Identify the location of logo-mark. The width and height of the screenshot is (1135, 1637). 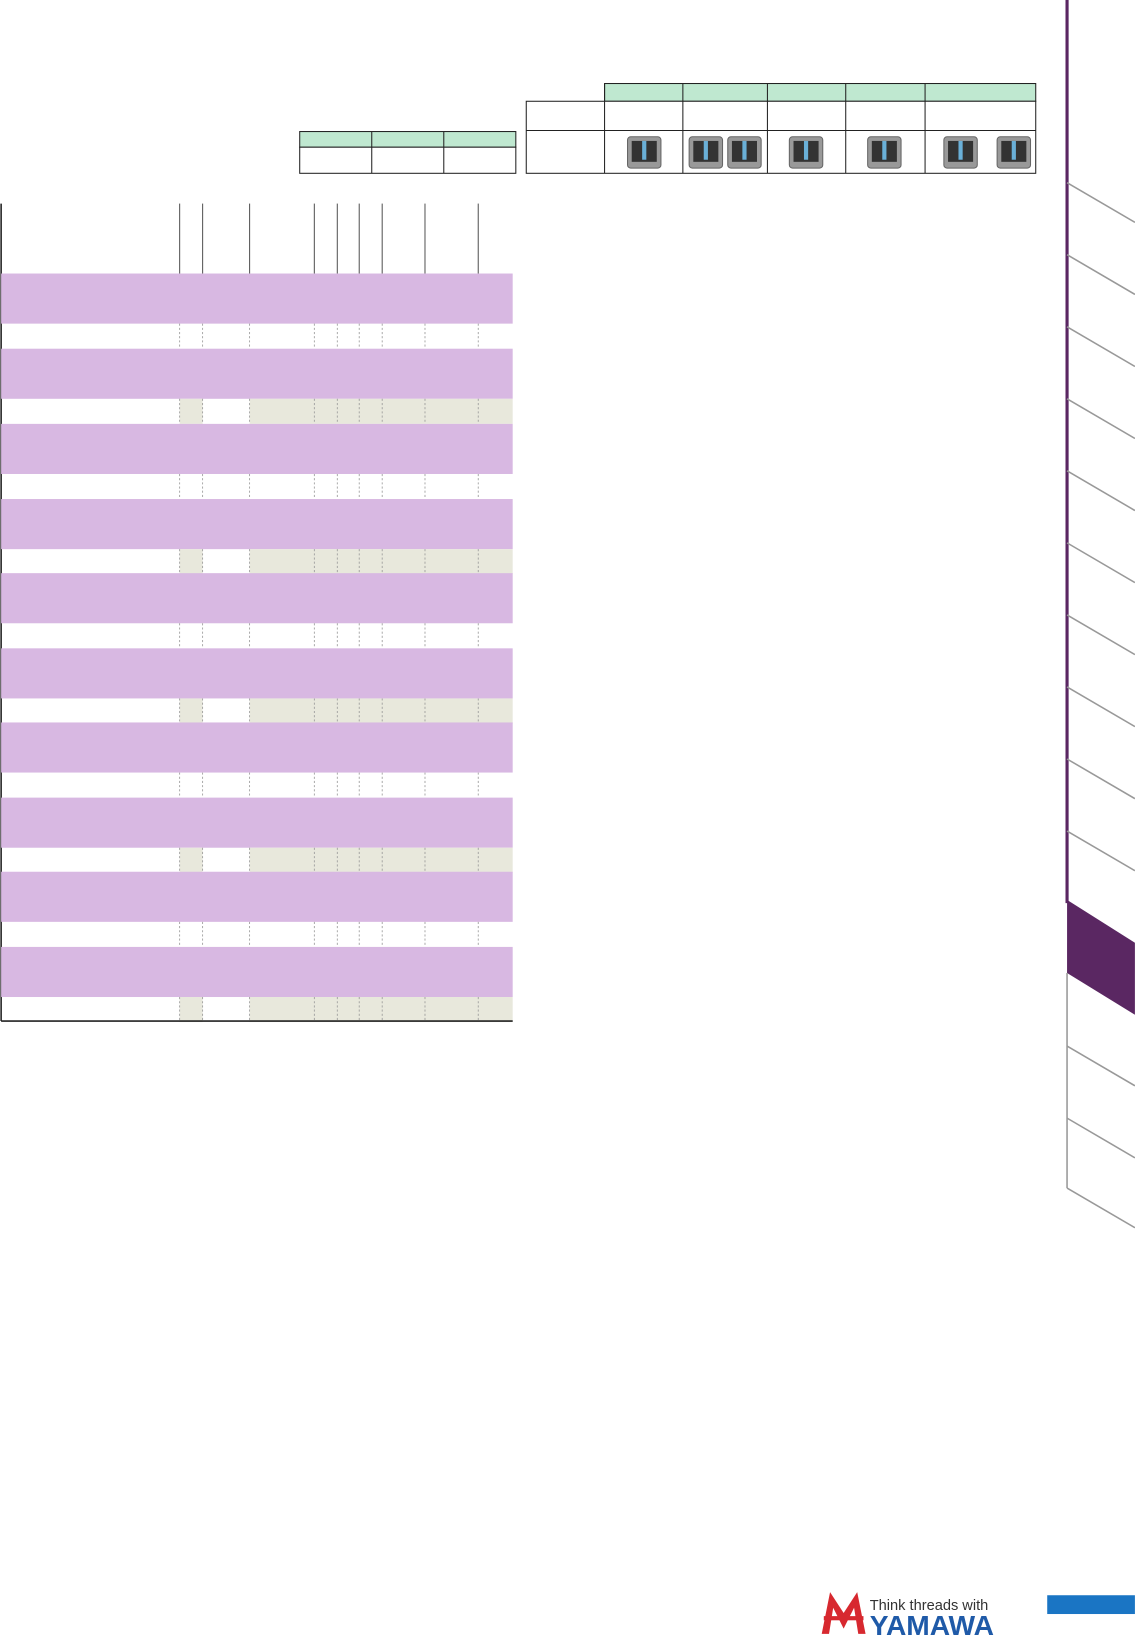
(843, 1613).